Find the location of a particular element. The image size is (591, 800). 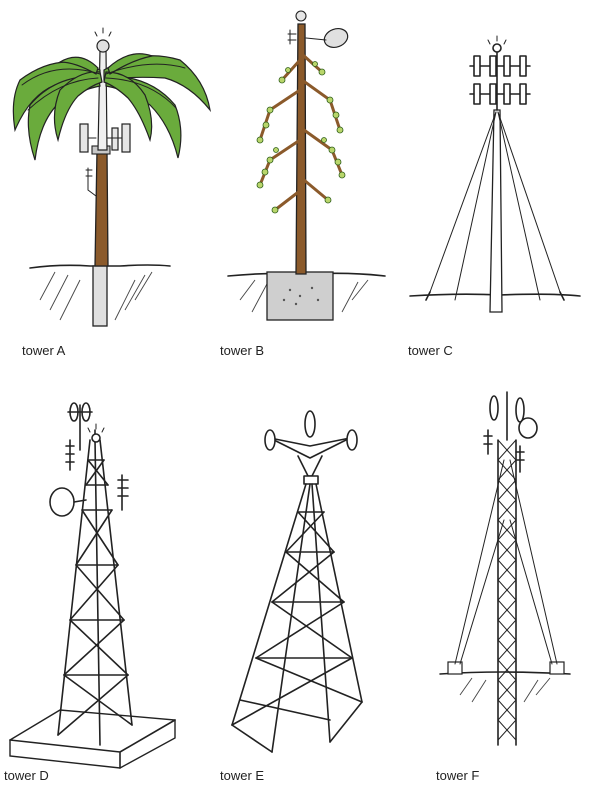

tower-a-illustration is located at coordinates (111, 177).